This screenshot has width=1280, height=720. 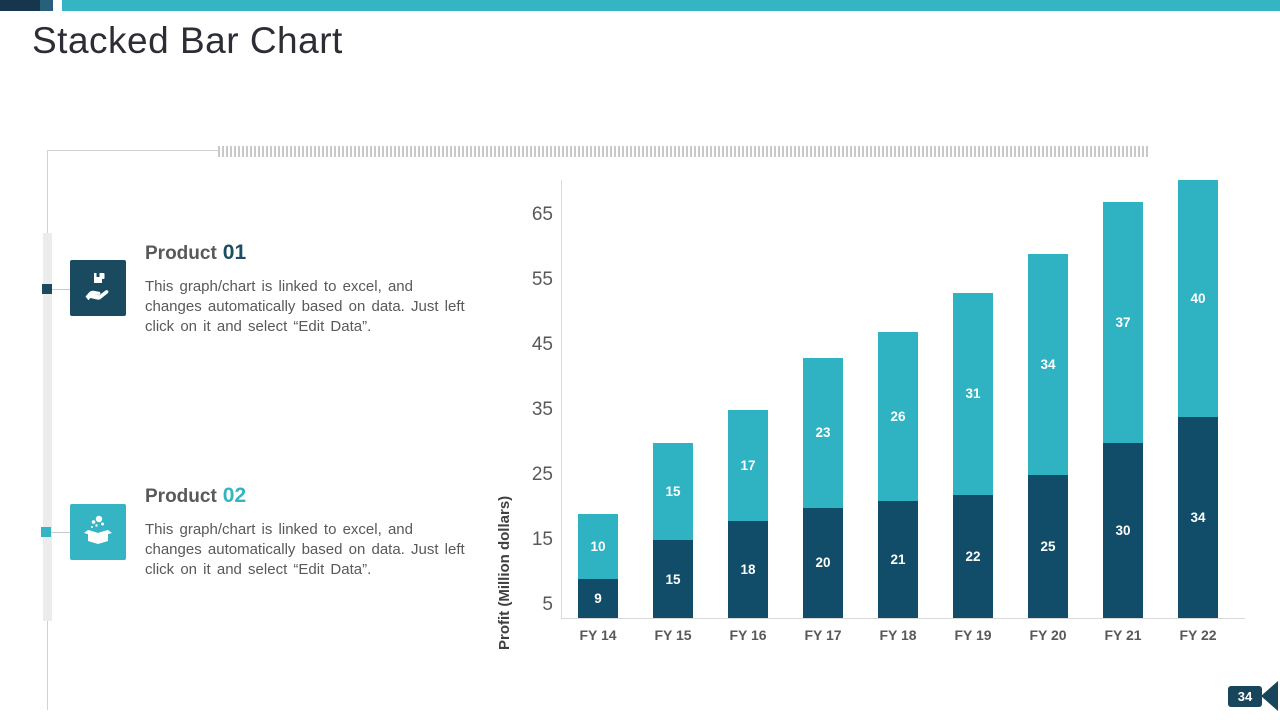 I want to click on y-tick-label: 5, so click(x=547, y=604).